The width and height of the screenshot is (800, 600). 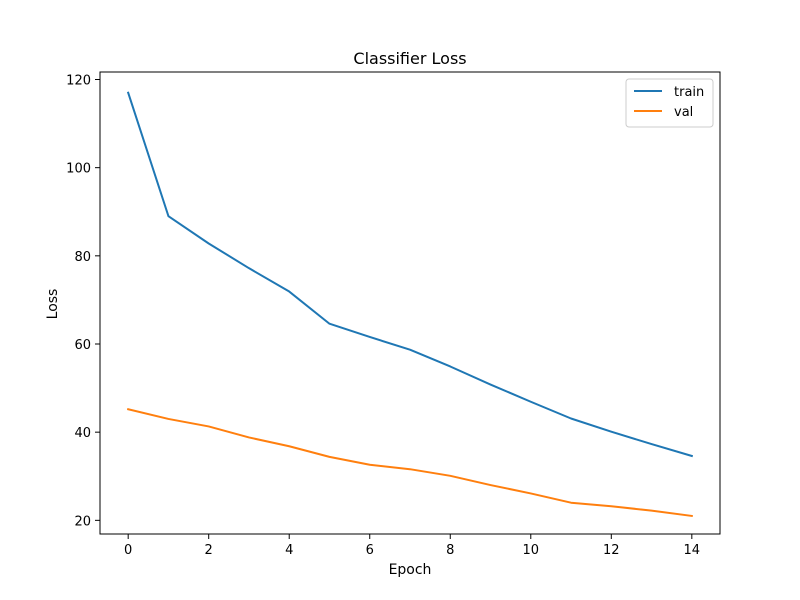 What do you see at coordinates (689, 92) in the screenshot?
I see `legend-label-train: train` at bounding box center [689, 92].